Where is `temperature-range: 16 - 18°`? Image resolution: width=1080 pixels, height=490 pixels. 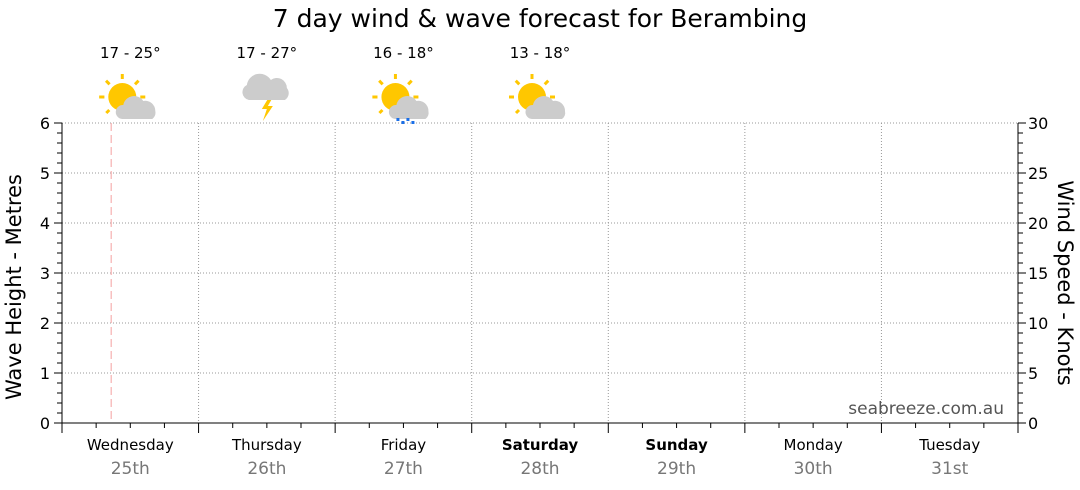
temperature-range: 16 - 18° is located at coordinates (403, 53).